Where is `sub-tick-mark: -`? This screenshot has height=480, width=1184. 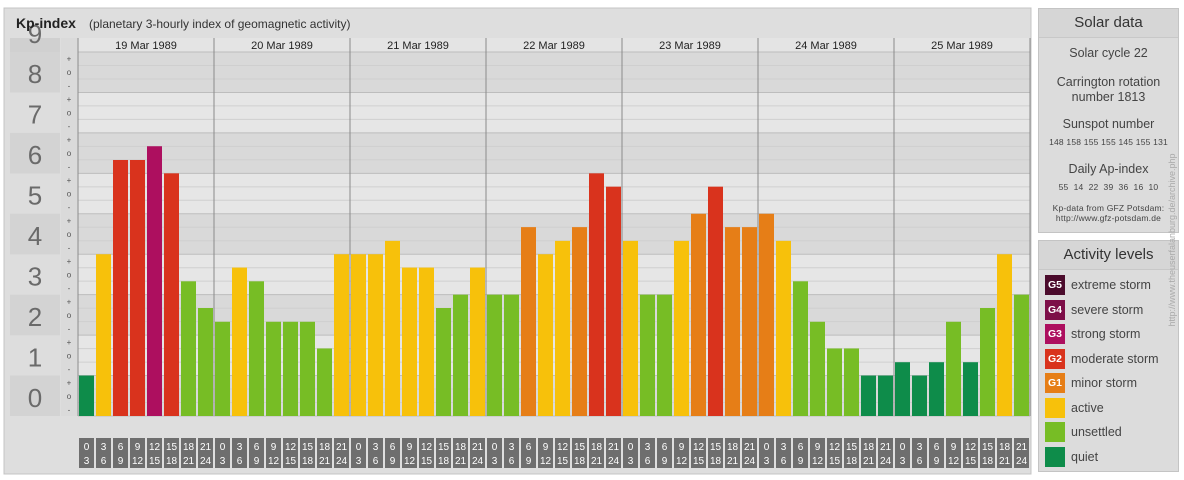
sub-tick-mark: - is located at coordinates (69, 86).